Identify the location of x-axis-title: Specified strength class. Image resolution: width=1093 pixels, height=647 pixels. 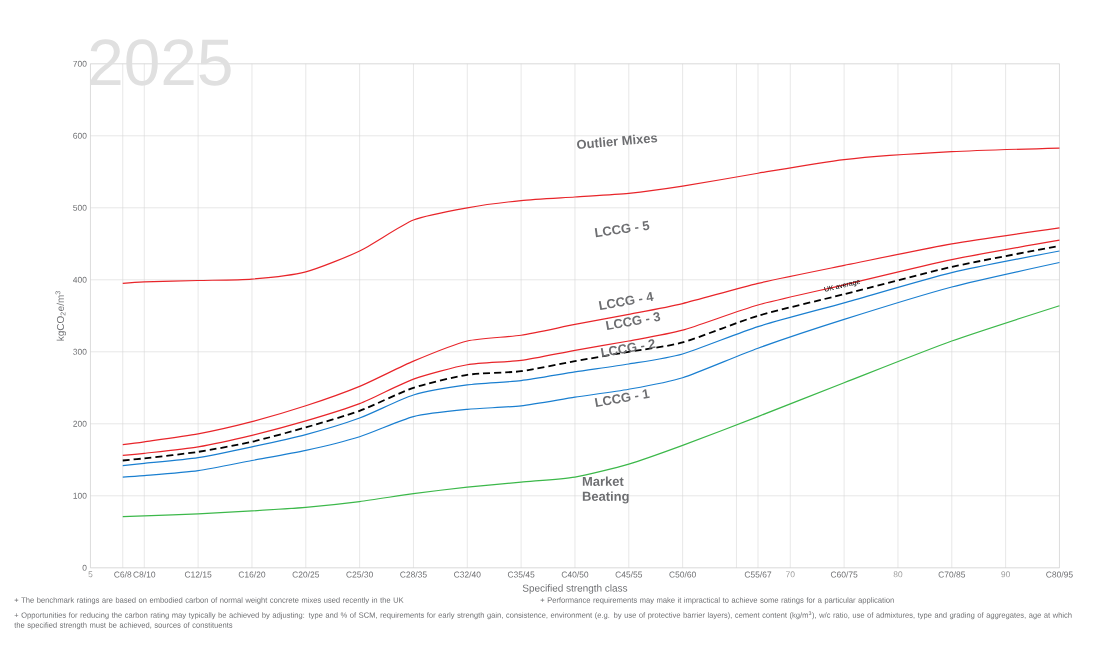
(575, 589).